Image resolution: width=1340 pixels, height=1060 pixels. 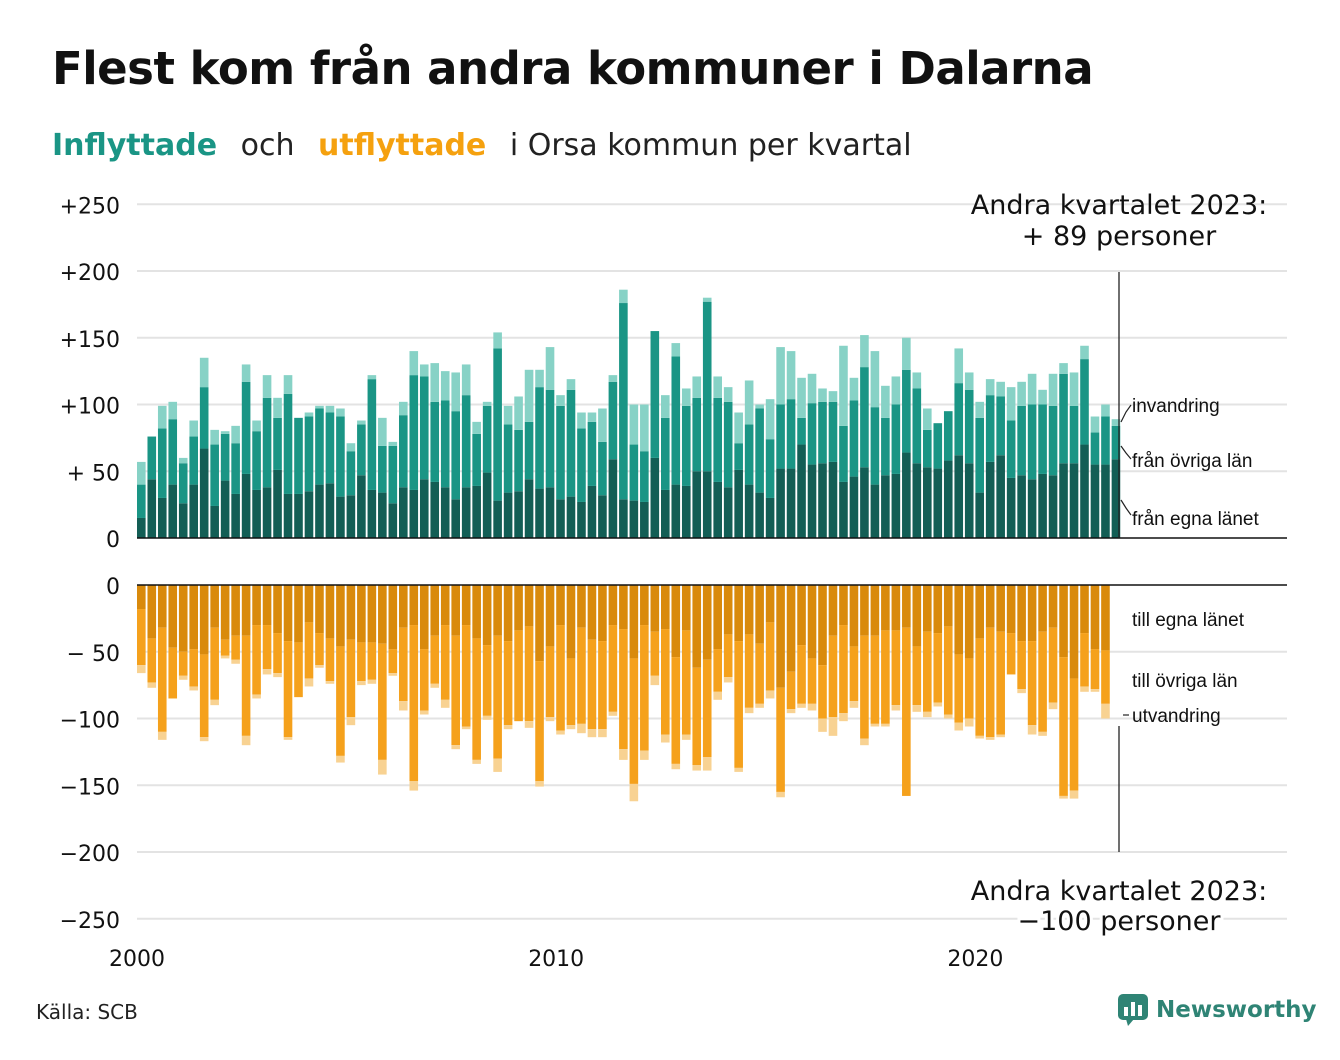 I want to click on y-tick-label: −150, so click(x=90, y=787).